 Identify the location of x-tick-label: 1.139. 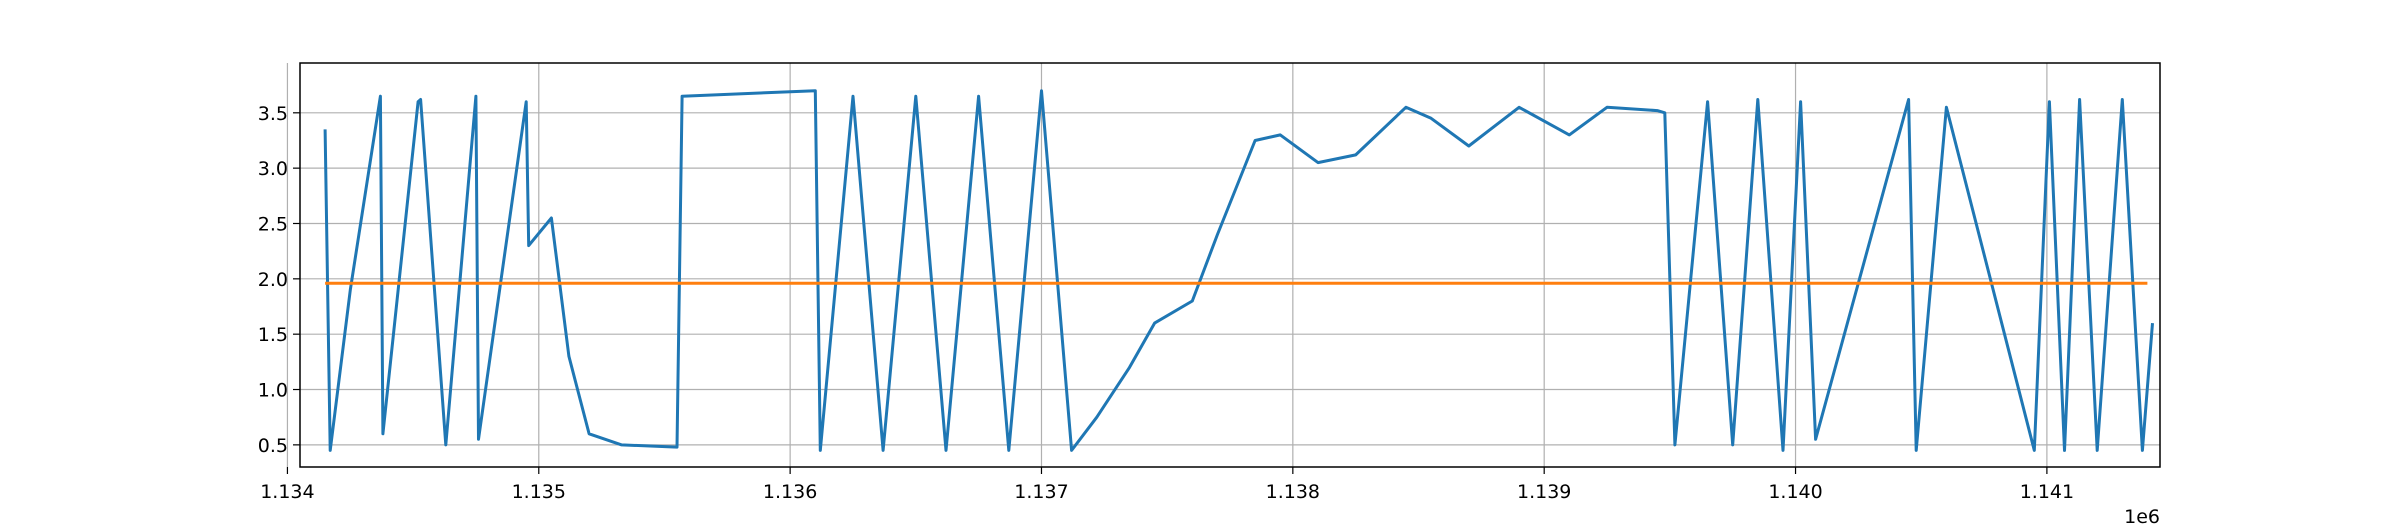
(1544, 492).